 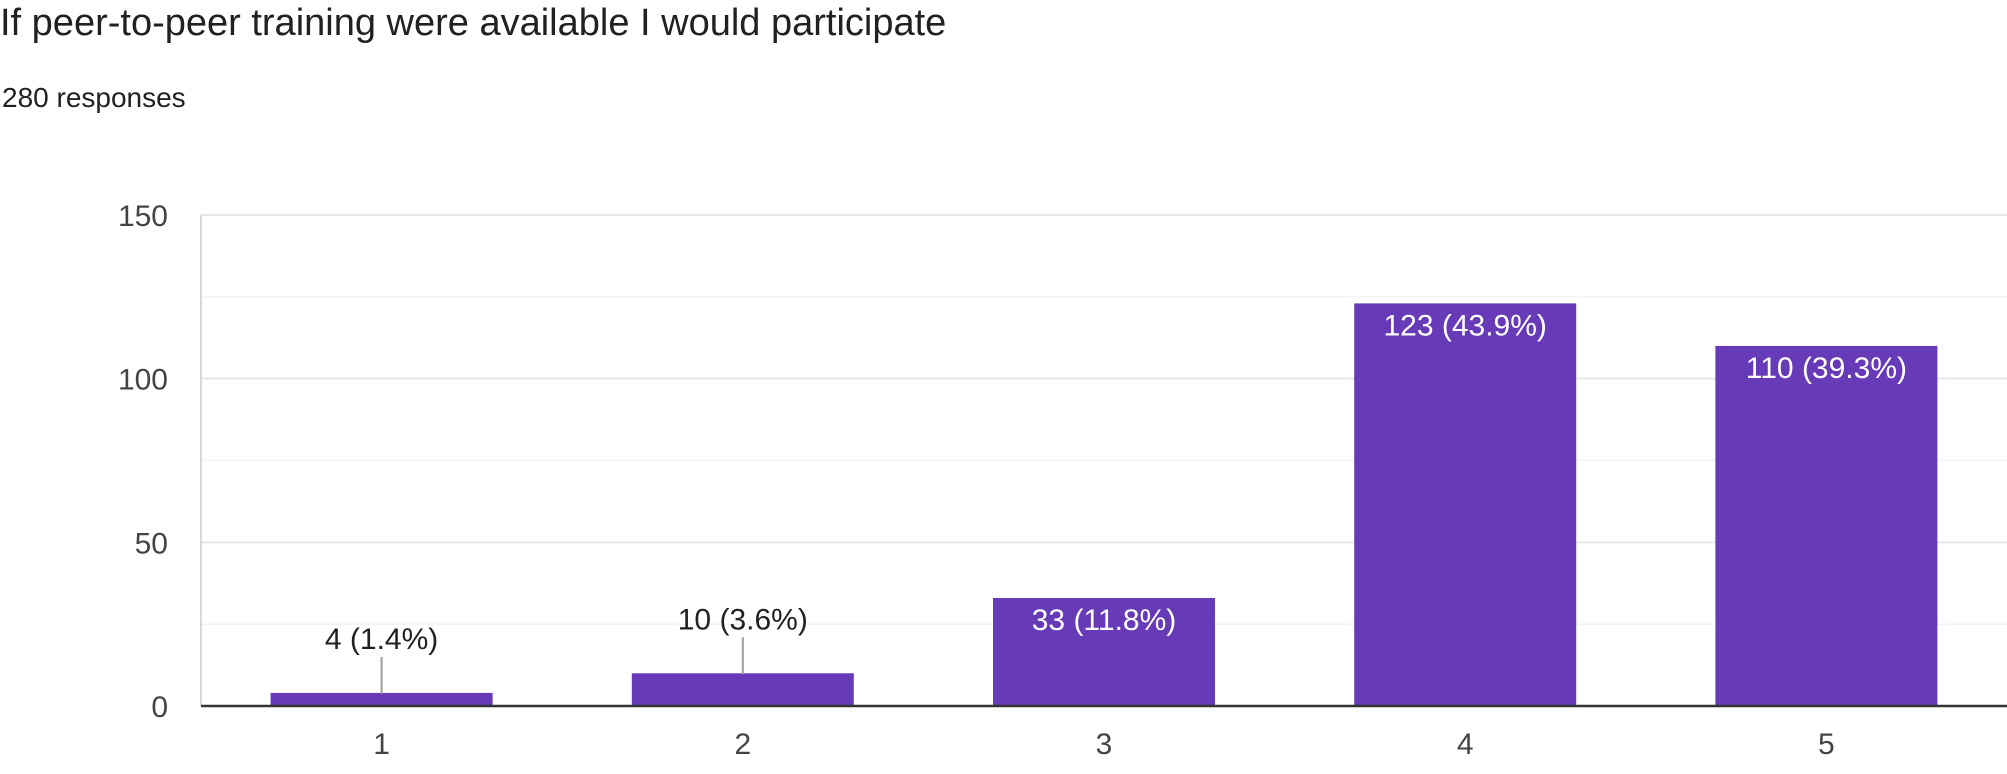 What do you see at coordinates (381, 639) in the screenshot?
I see `data-label: 4 (1.4%)` at bounding box center [381, 639].